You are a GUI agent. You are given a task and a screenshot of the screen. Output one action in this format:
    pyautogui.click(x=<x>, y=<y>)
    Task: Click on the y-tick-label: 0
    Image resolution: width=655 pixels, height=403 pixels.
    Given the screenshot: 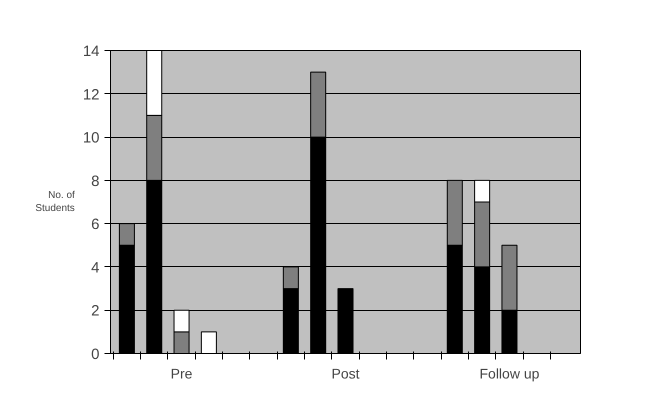 What is the action you would take?
    pyautogui.click(x=95, y=354)
    